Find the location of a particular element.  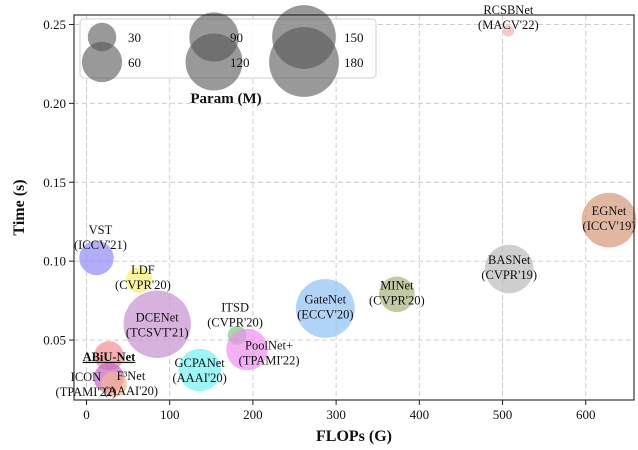

point-label-itsd: (CVPR'20) is located at coordinates (235, 322).